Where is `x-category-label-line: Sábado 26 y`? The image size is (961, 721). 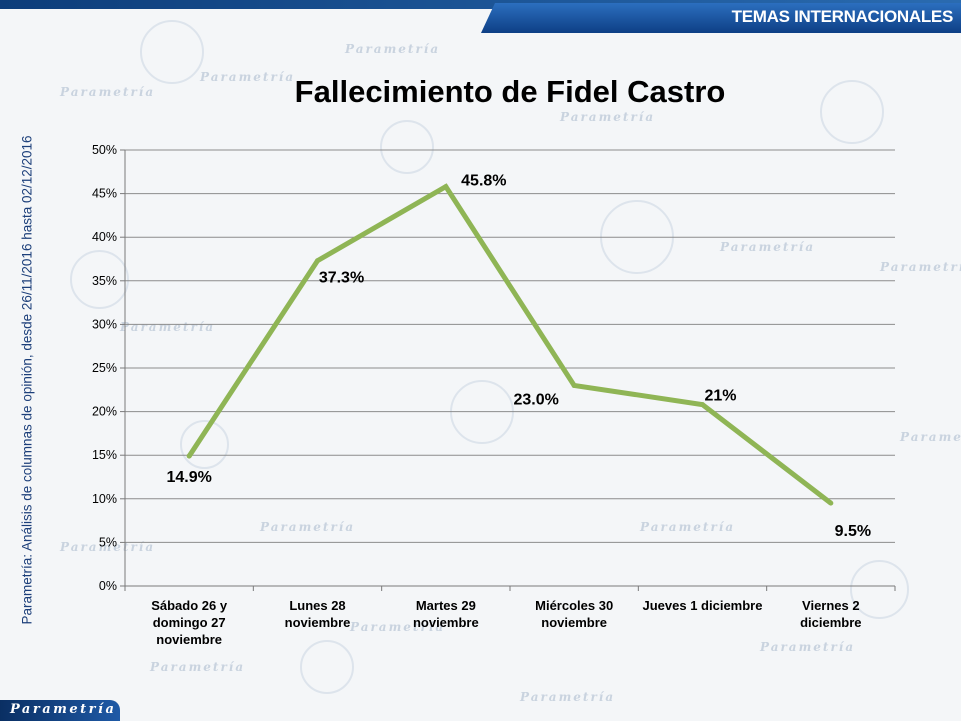
x-category-label-line: Sábado 26 y is located at coordinates (189, 605).